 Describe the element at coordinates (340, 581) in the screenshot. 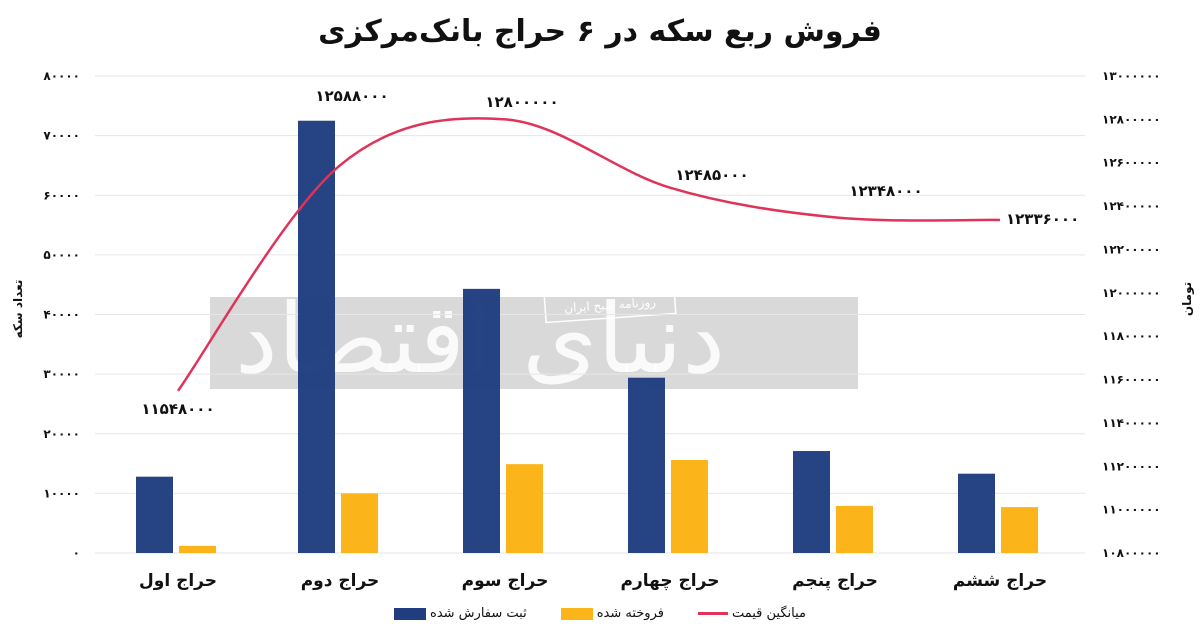

I see `category-label: حراج دوم` at that location.